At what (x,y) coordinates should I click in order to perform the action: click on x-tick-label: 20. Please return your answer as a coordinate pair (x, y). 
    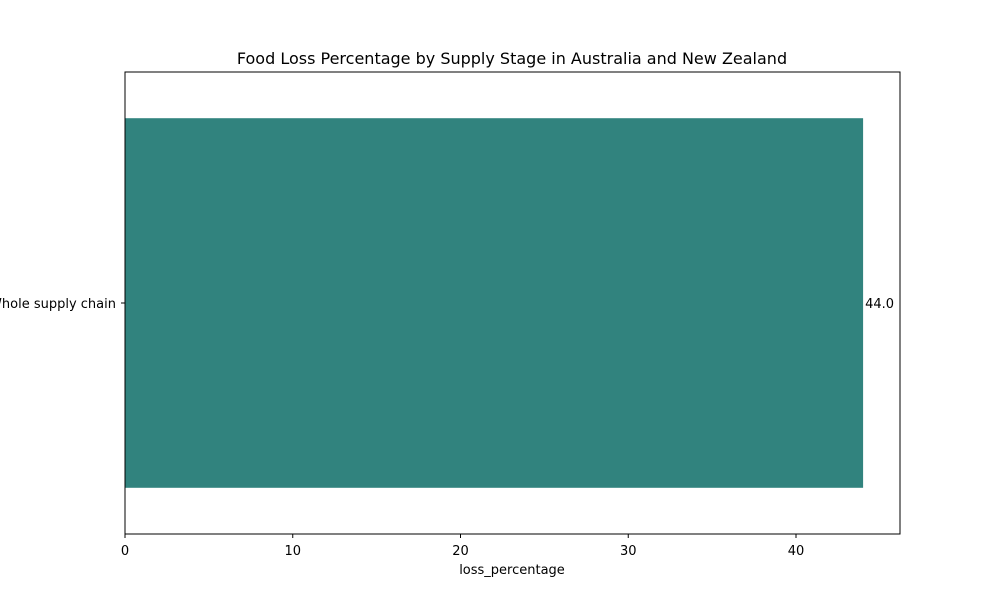
    Looking at the image, I should click on (460, 551).